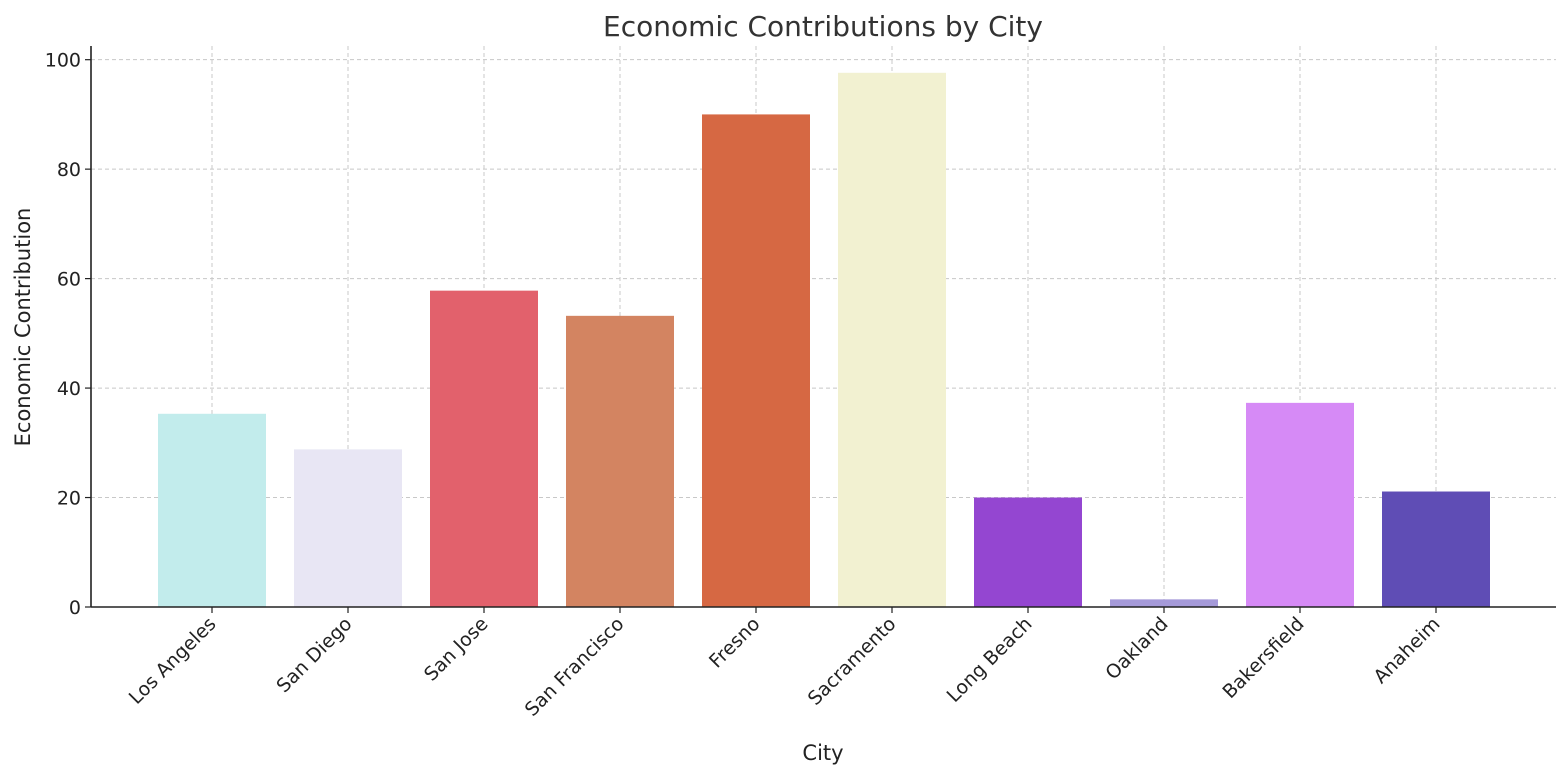  What do you see at coordinates (23, 327) in the screenshot?
I see `y-axis-label: Economic Contribution` at bounding box center [23, 327].